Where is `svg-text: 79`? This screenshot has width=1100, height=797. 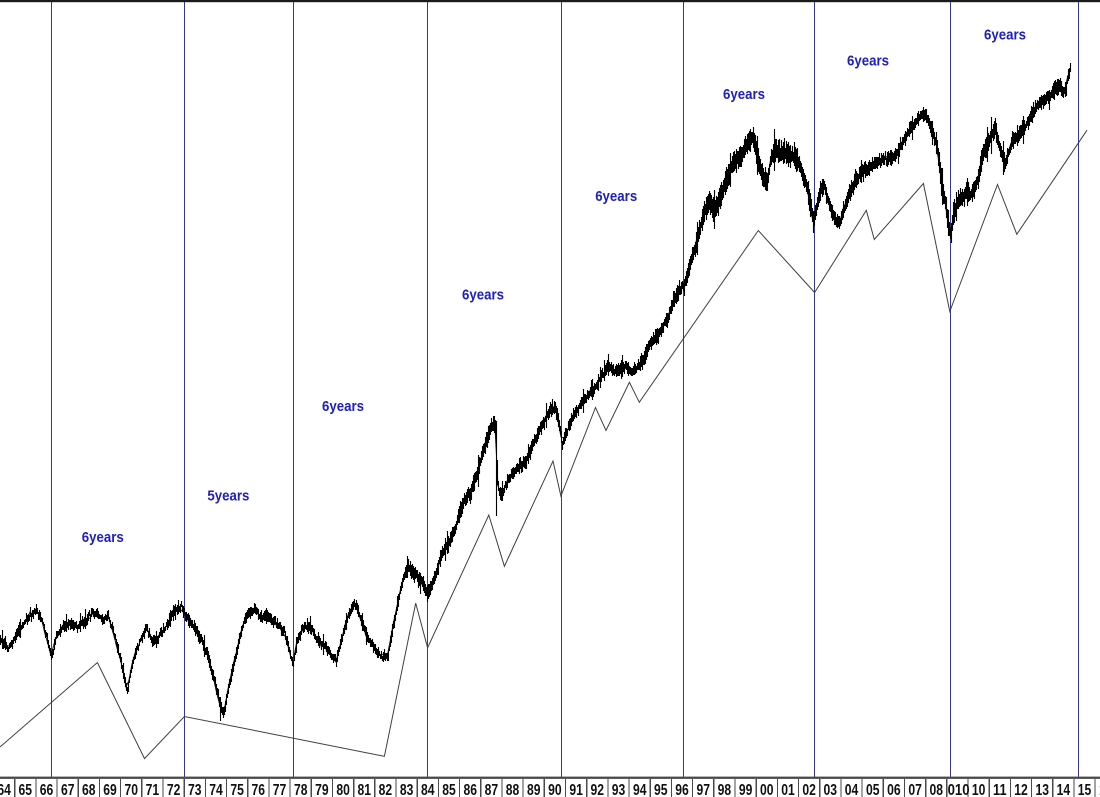
svg-text: 79 is located at coordinates (322, 789).